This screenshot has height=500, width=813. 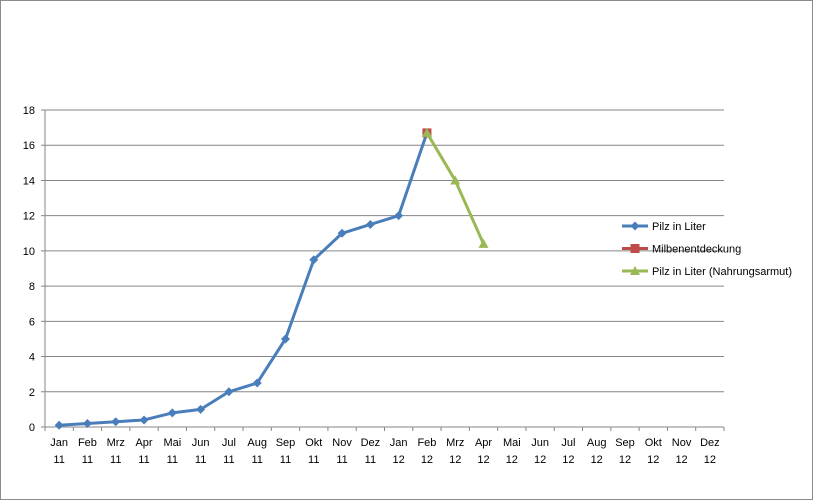 I want to click on legend-item: Pilz in Liter (Nahrungsarmut), so click(x=707, y=272).